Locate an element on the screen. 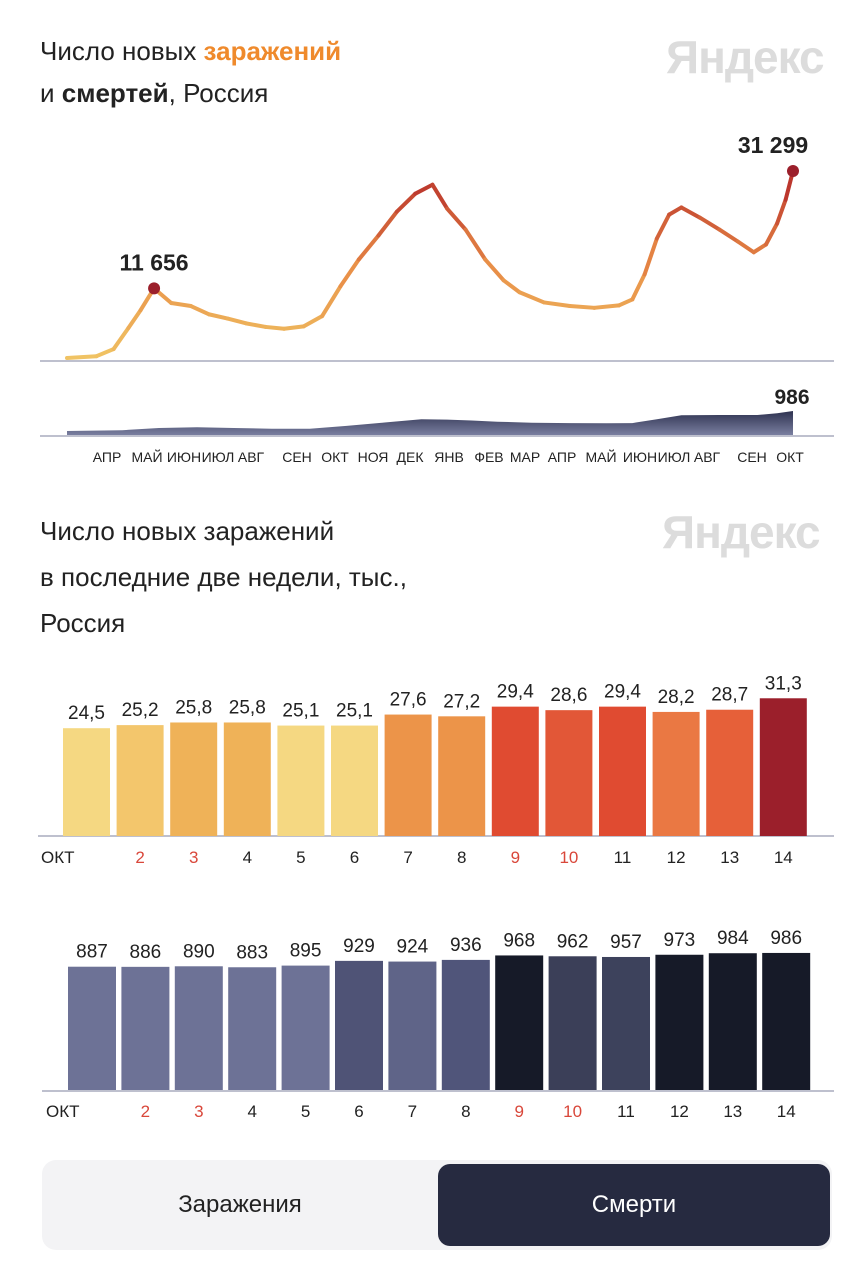 The height and width of the screenshot is (1278, 862). bar-value-label: 25,8 is located at coordinates (193, 707).